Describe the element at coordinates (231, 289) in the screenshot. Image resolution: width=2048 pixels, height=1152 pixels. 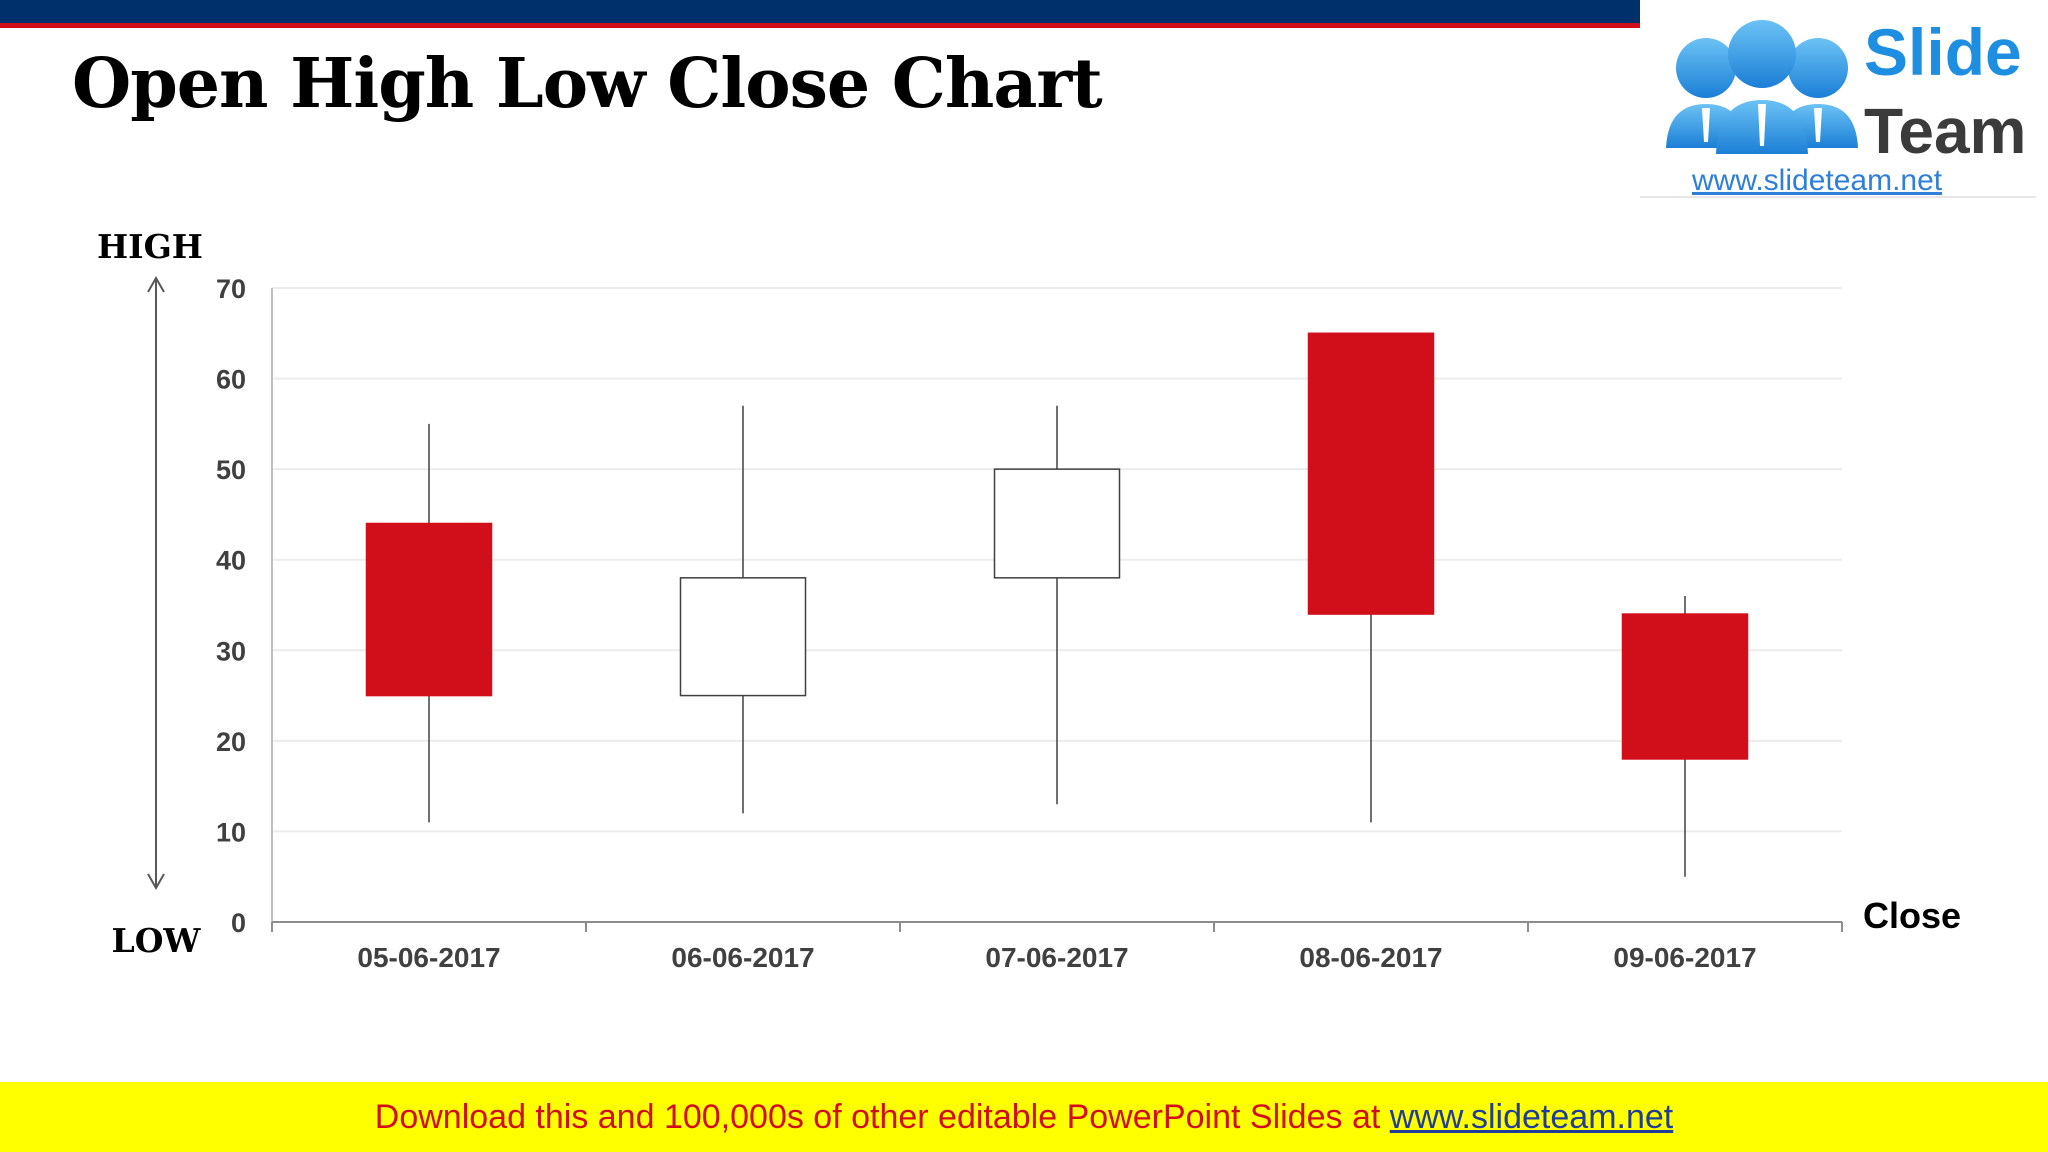
I see `y-tick-label: 70` at that location.